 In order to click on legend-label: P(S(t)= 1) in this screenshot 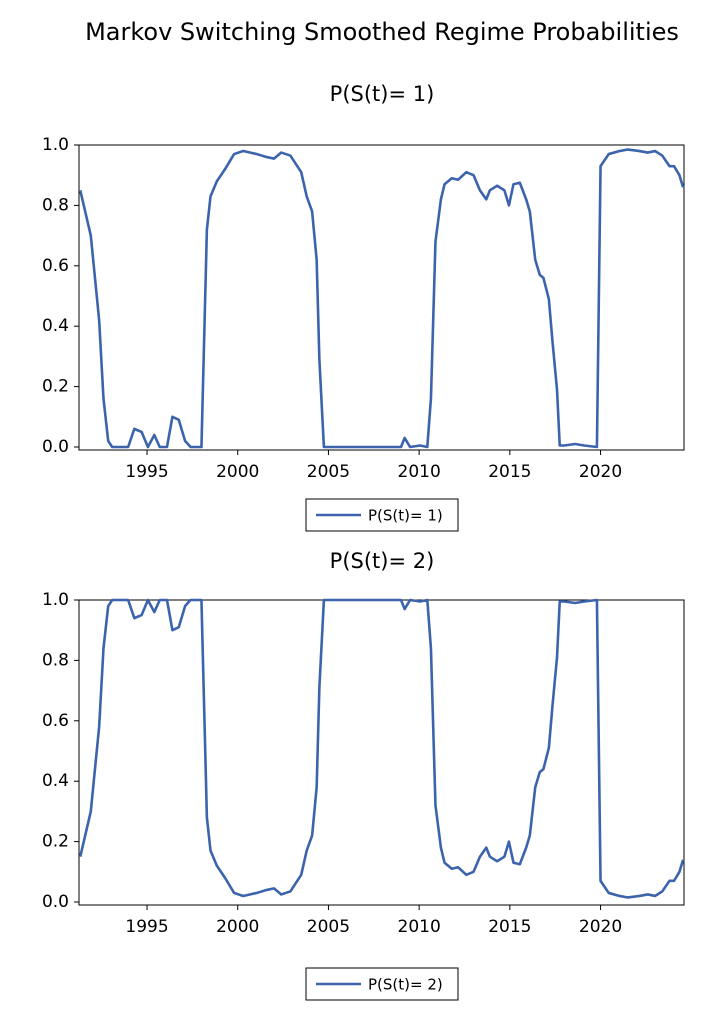, I will do `click(405, 516)`.